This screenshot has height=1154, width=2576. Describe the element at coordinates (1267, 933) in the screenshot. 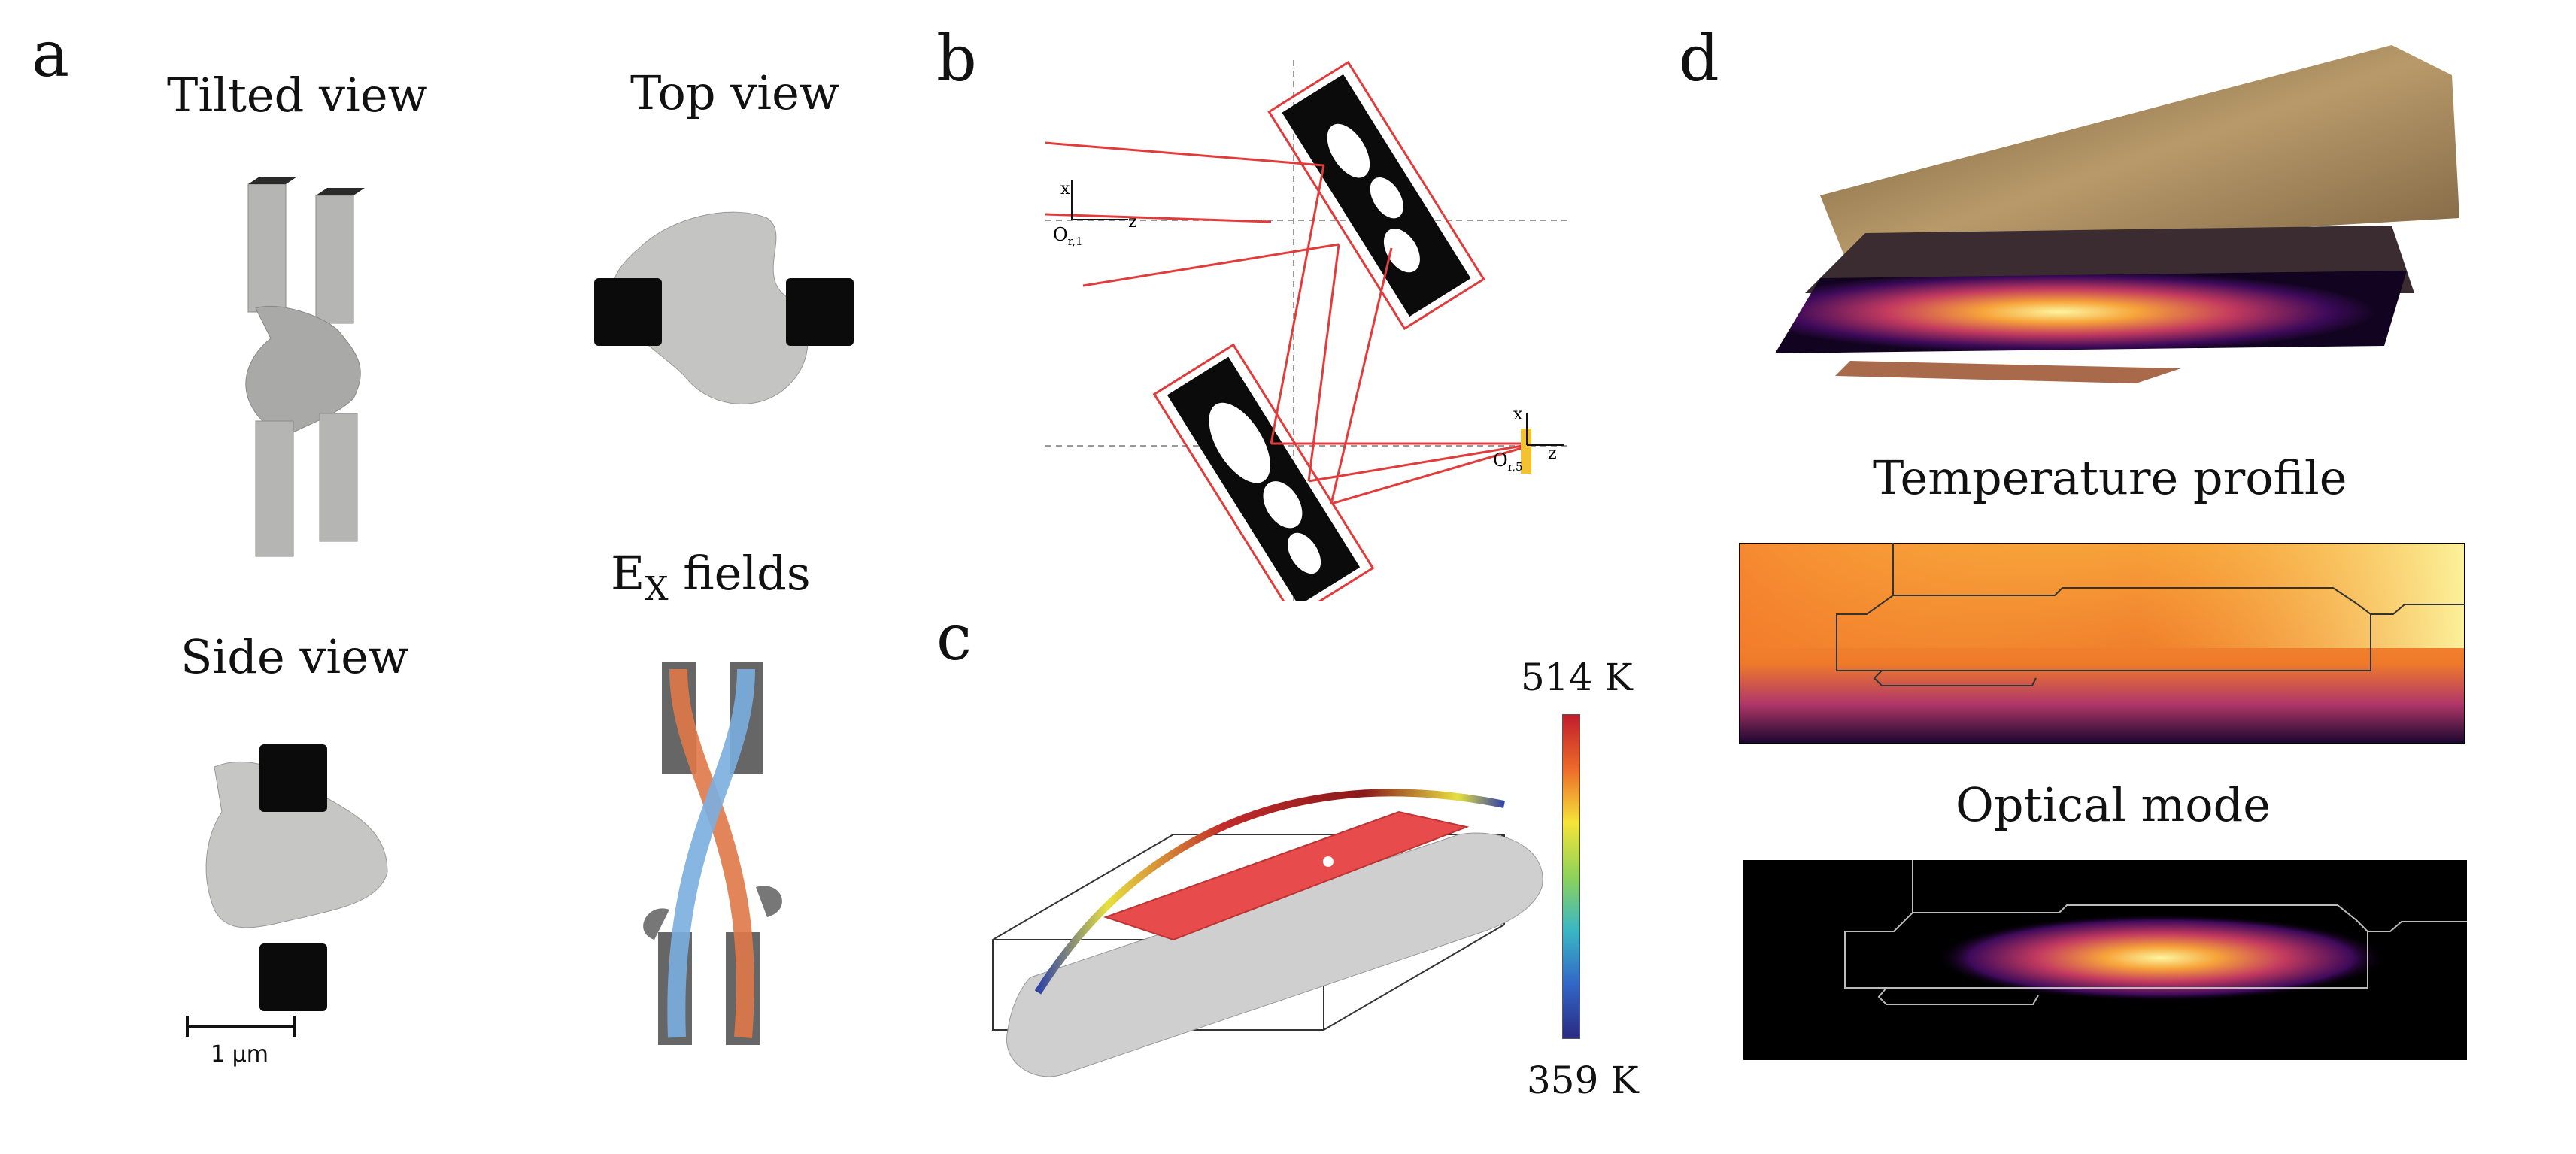

I see `heater-simulation` at that location.